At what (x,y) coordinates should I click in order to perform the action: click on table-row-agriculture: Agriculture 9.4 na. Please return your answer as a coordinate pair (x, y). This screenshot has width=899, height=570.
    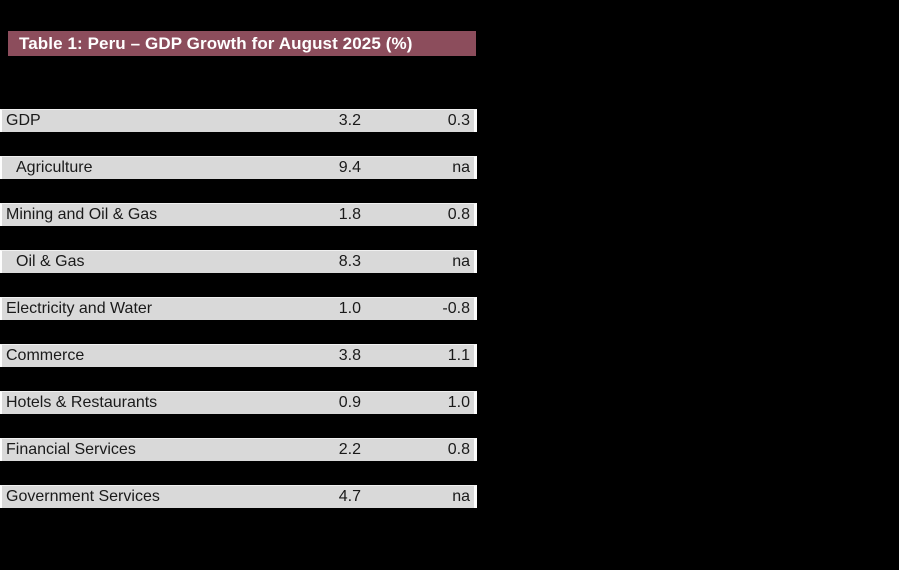
    Looking at the image, I should click on (238, 167).